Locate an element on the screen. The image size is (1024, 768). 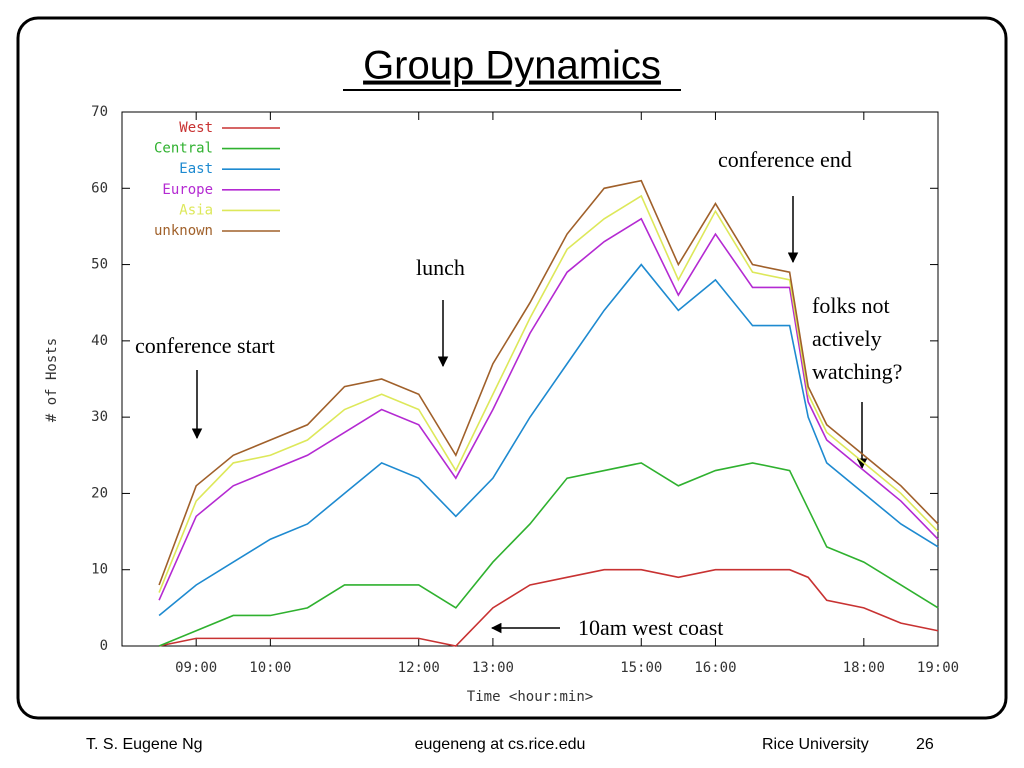
chart-title: Group Dynamics is located at coordinates (512, 66).